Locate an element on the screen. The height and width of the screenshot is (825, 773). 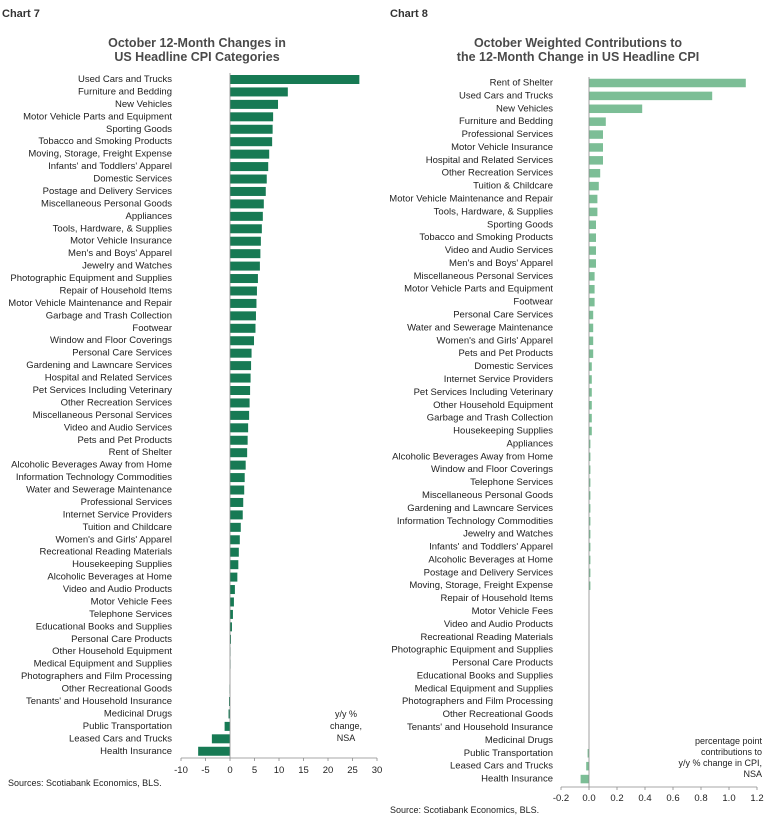
chart7-bar-gardening-and-lawncare-services is located at coordinates (241, 366).